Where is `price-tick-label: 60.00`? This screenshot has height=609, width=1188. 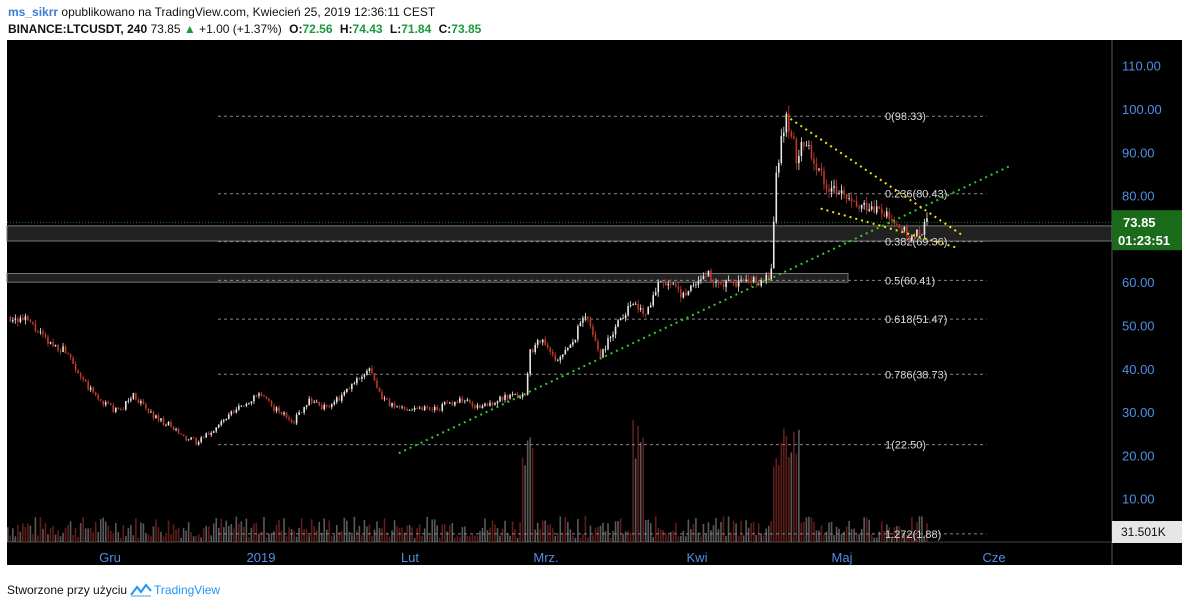 price-tick-label: 60.00 is located at coordinates (1138, 282).